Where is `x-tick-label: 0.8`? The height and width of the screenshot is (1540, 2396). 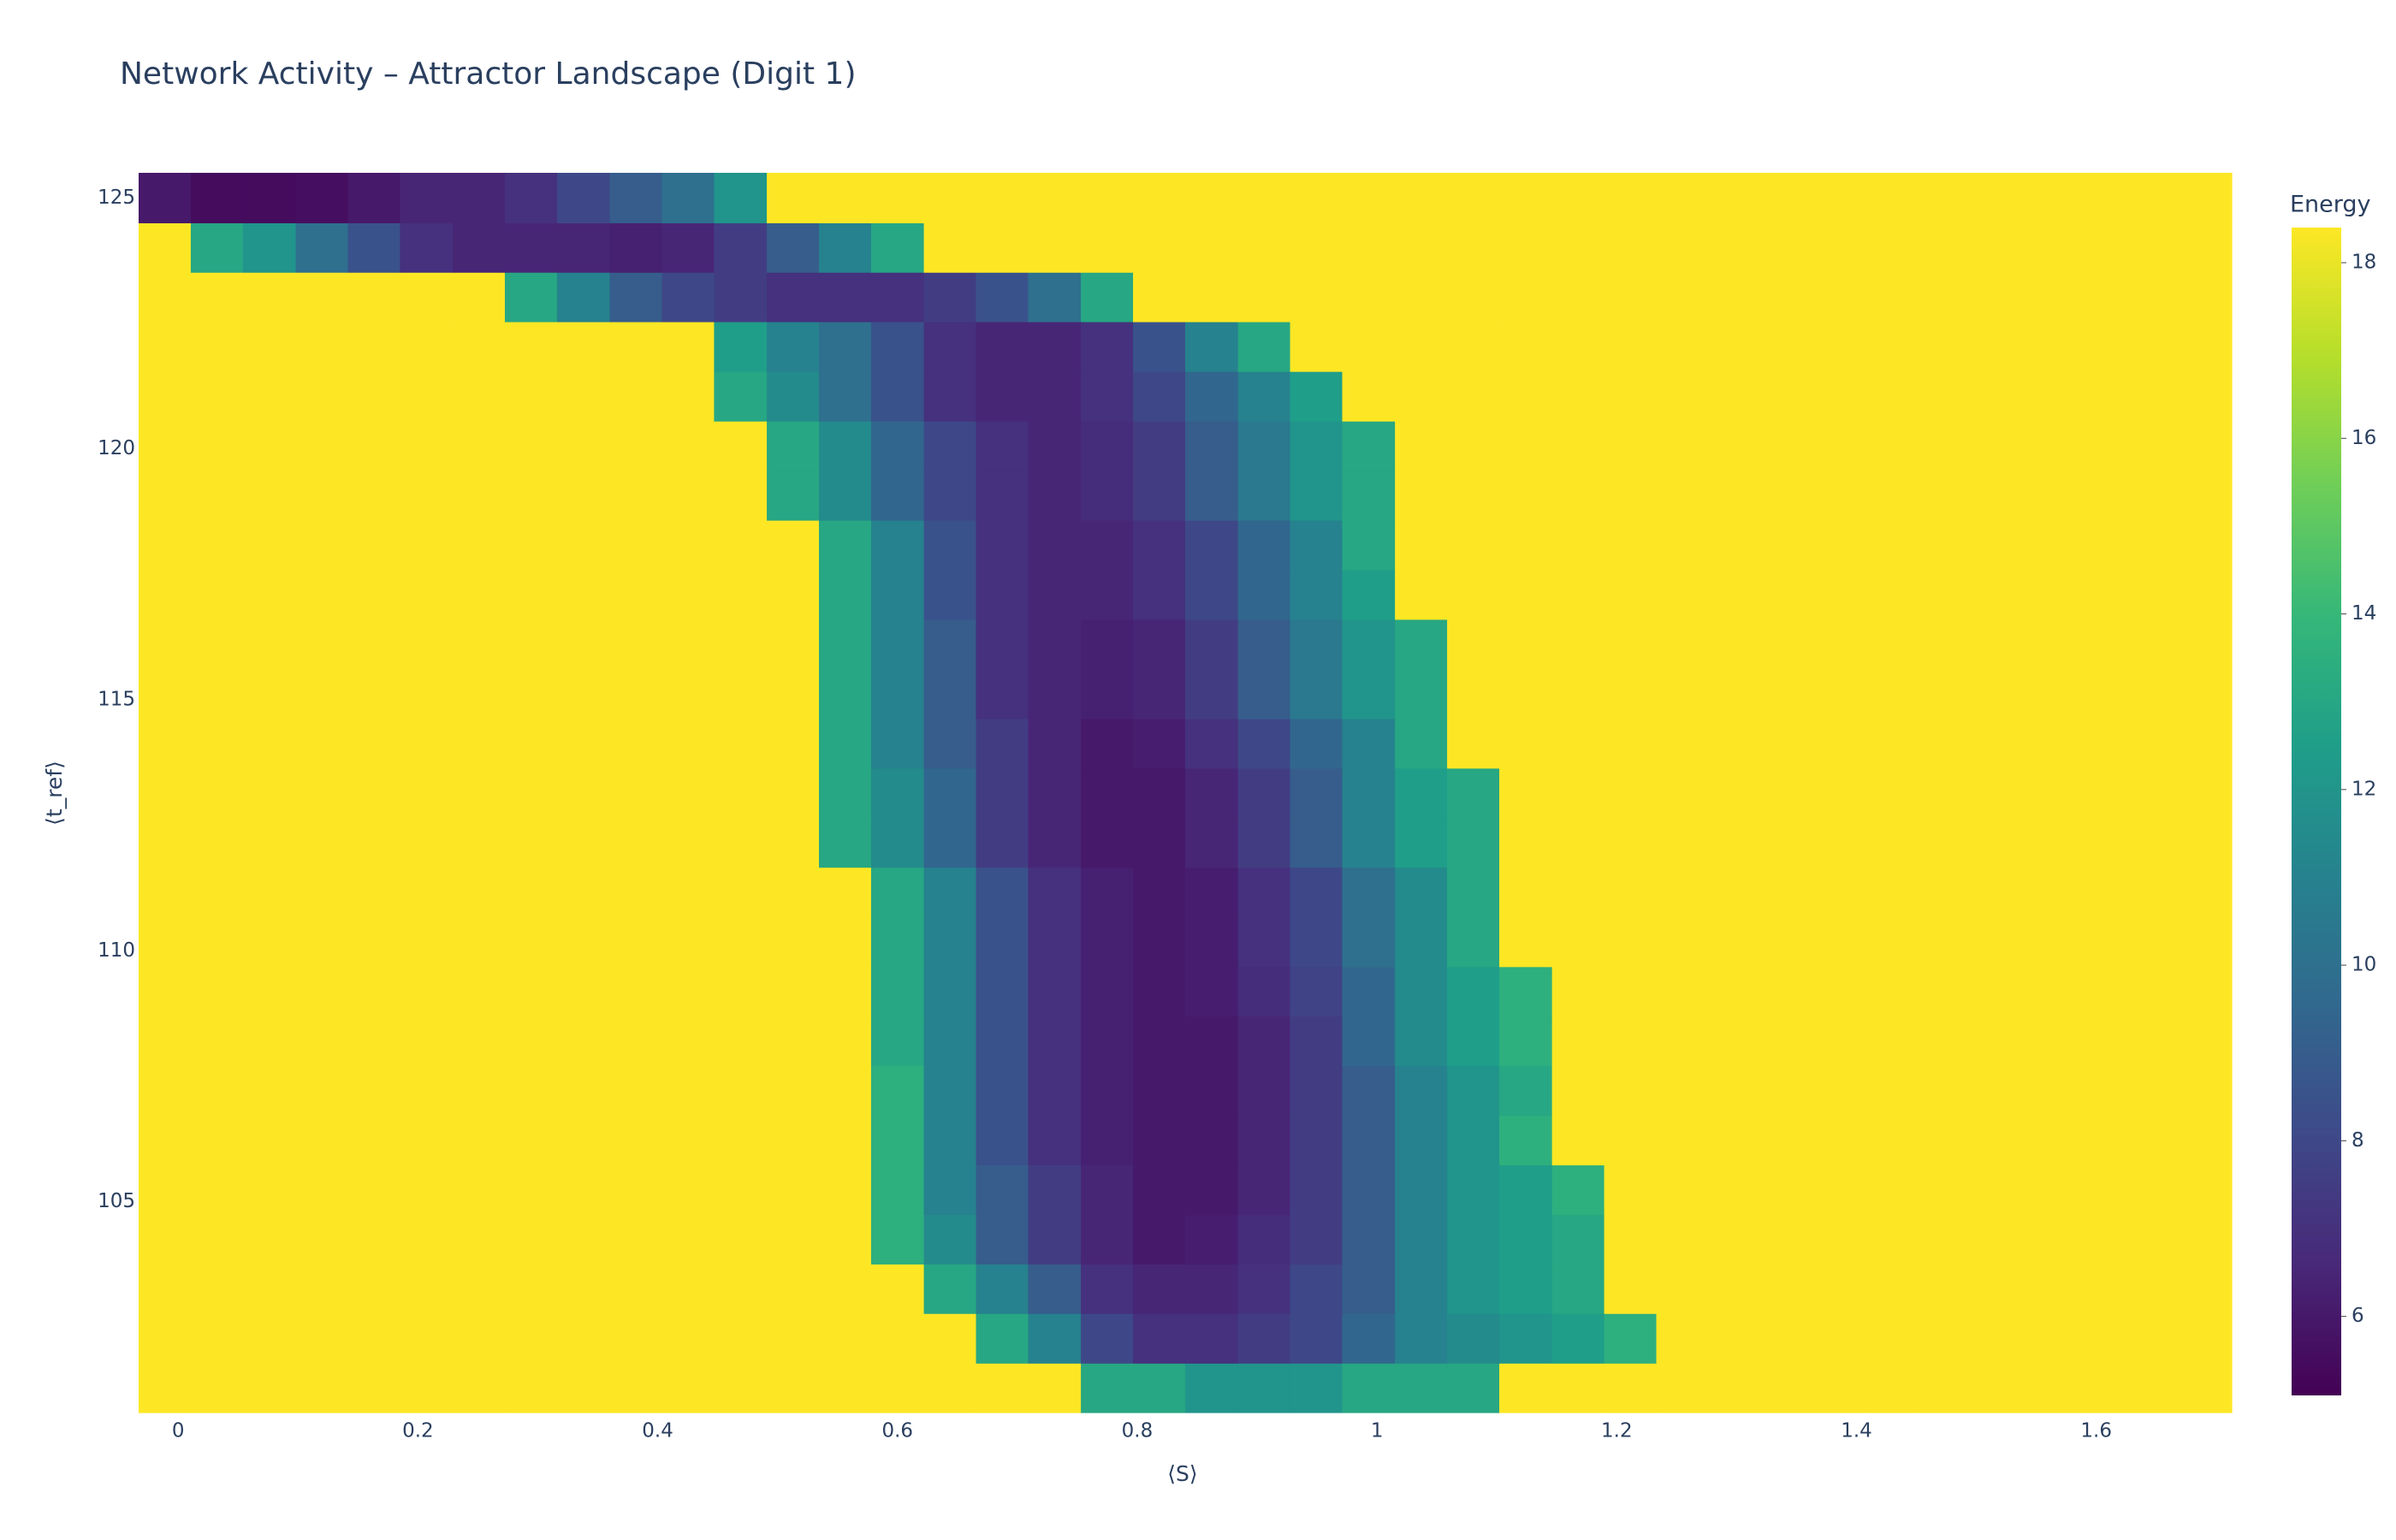 x-tick-label: 0.8 is located at coordinates (1138, 1431).